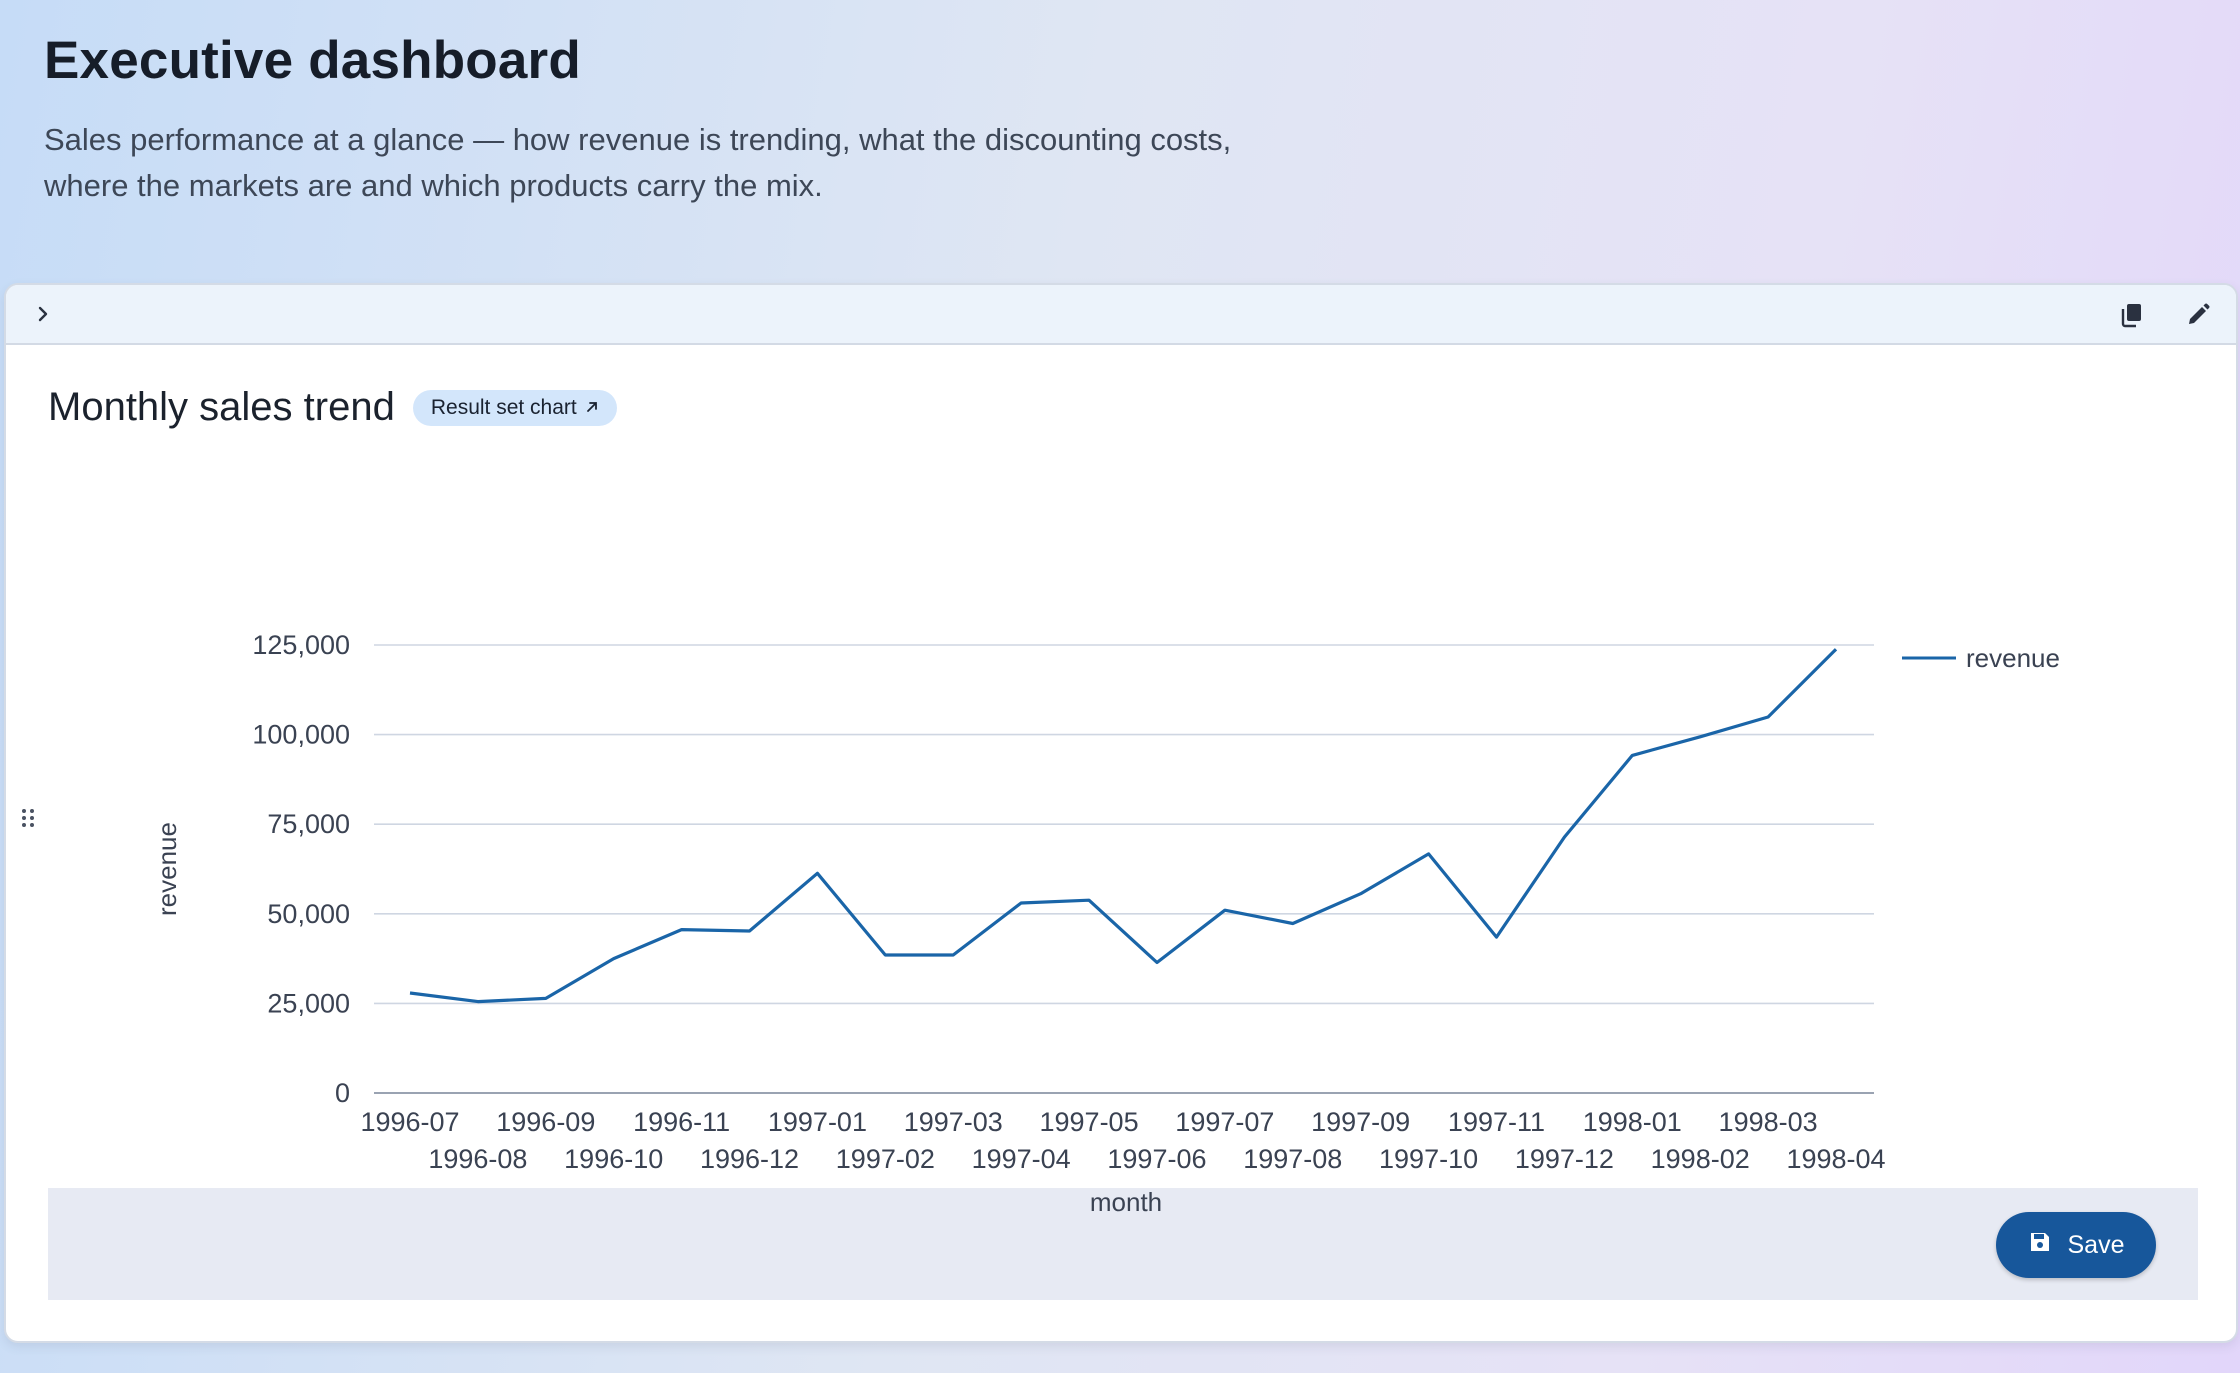 The height and width of the screenshot is (1373, 2240). Describe the element at coordinates (1360, 1122) in the screenshot. I see `x-tick-label: 1997-09` at that location.